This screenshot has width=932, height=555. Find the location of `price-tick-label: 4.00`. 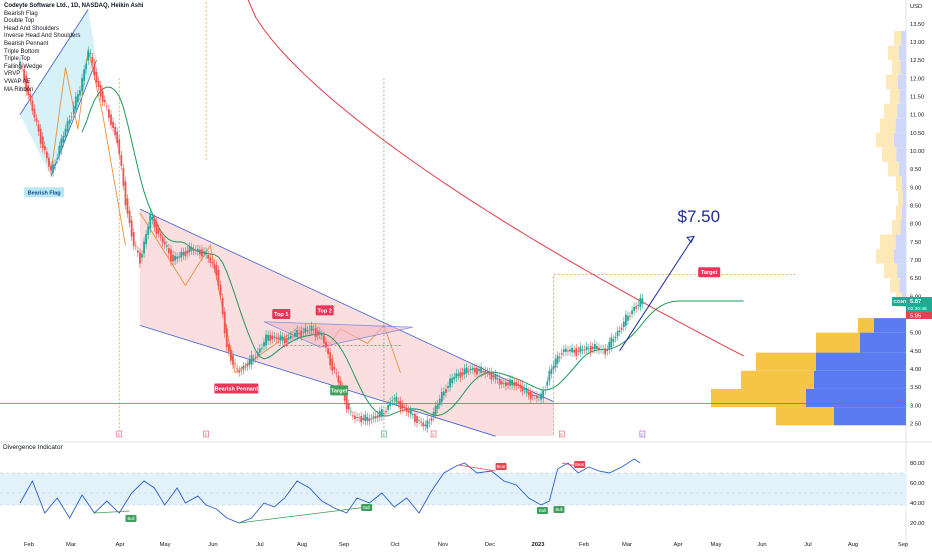

price-tick-label: 4.00 is located at coordinates (915, 370).